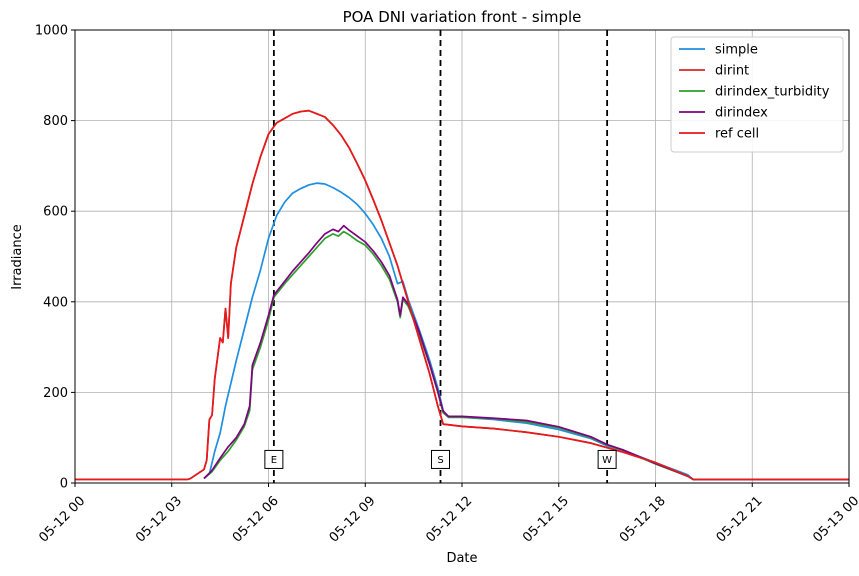 This screenshot has width=859, height=576. I want to click on legend-box, so click(757, 94).